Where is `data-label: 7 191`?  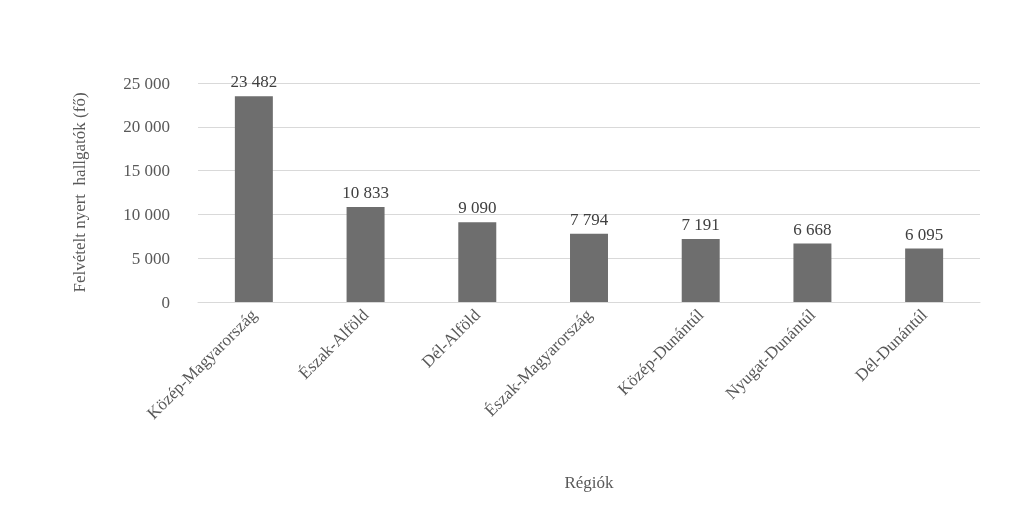
data-label: 7 191 is located at coordinates (700, 225).